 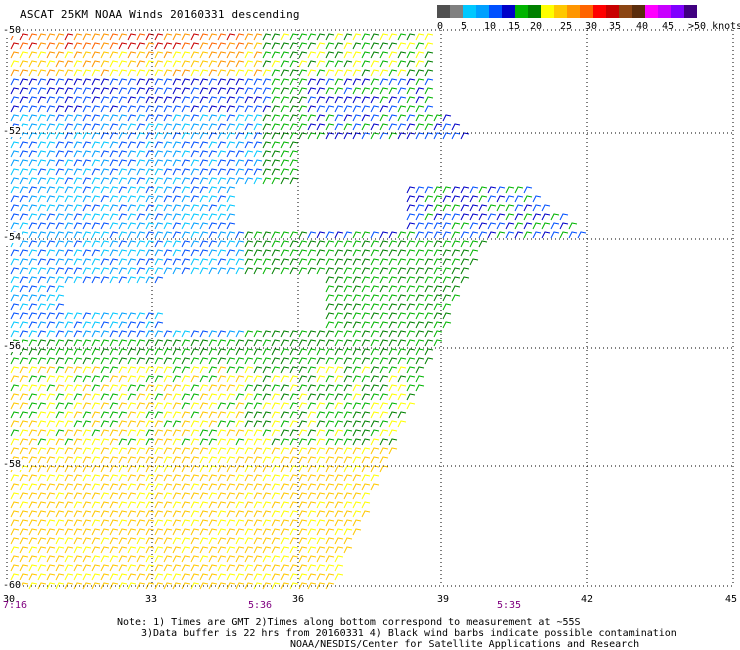 What do you see at coordinates (521, 11) in the screenshot?
I see `scale-swatch` at bounding box center [521, 11].